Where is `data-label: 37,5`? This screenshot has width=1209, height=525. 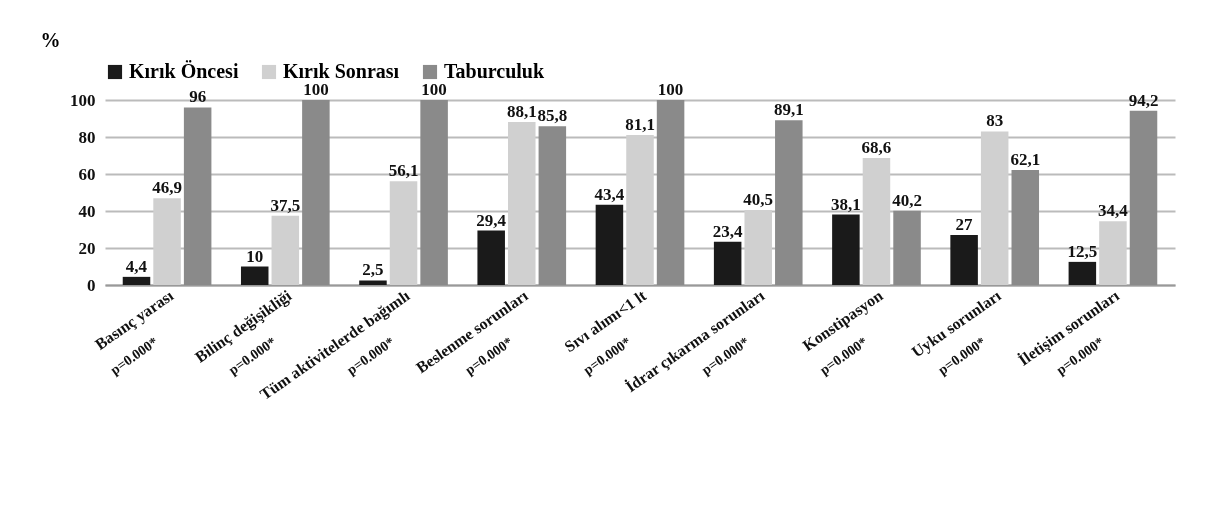
data-label: 37,5 is located at coordinates (285, 205).